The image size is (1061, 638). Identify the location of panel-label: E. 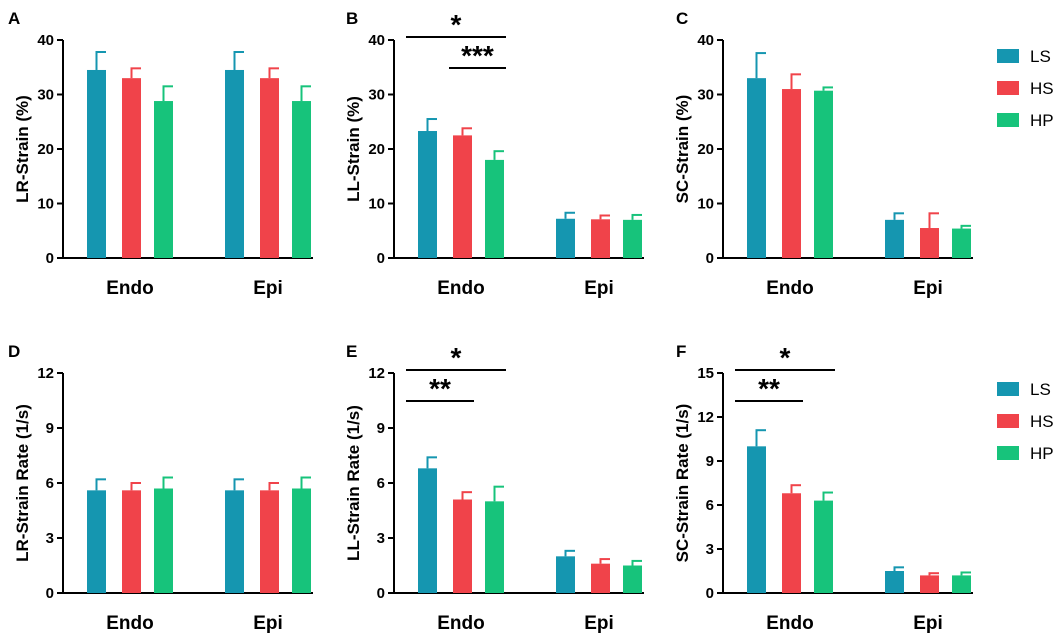
(351, 351).